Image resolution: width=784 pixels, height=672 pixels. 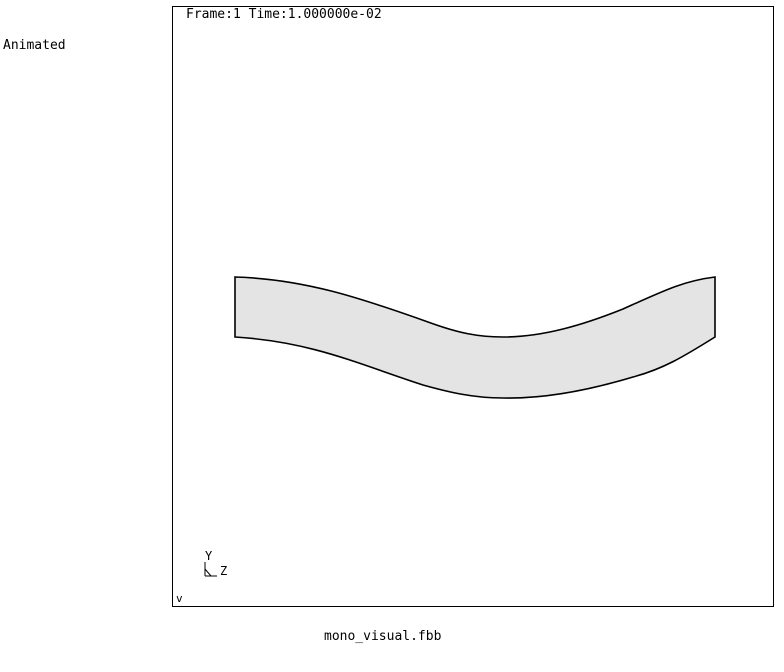 What do you see at coordinates (224, 571) in the screenshot?
I see `axis-z-label: Z` at bounding box center [224, 571].